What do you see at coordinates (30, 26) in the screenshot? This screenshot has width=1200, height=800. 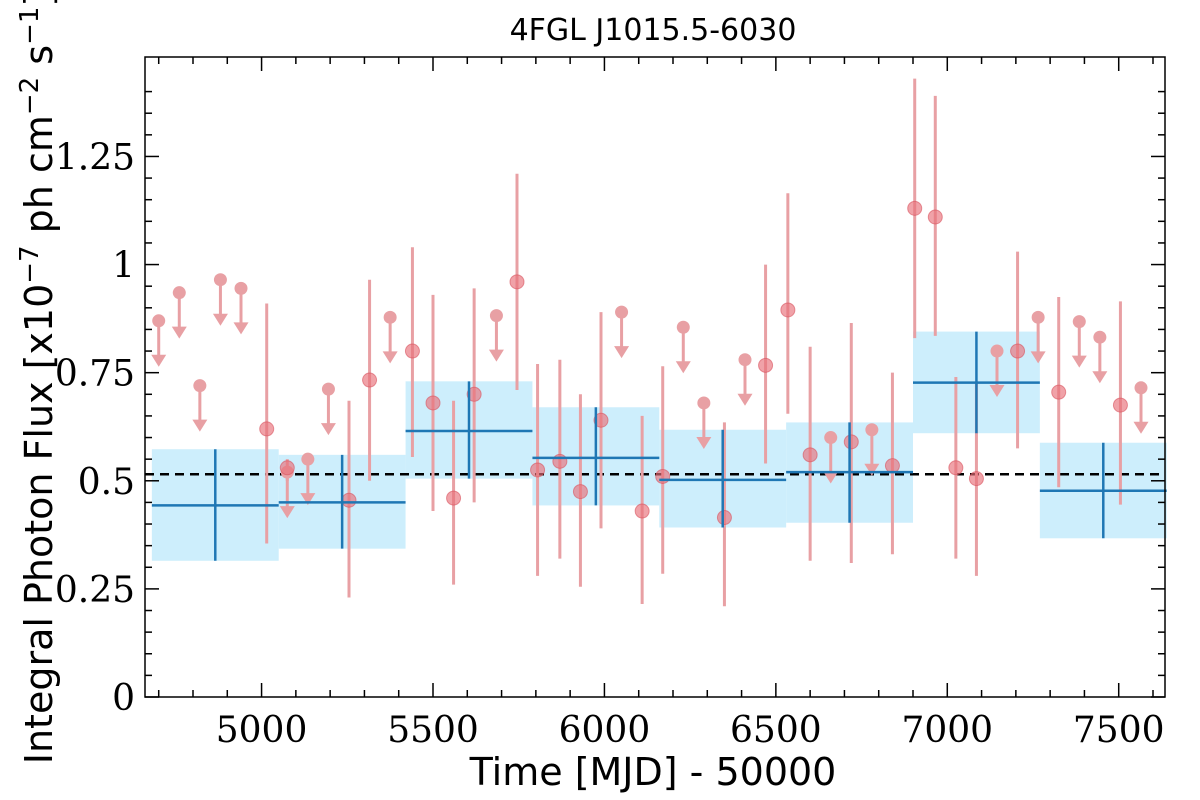 I see `y-axis-title-exp3: −1` at bounding box center [30, 26].